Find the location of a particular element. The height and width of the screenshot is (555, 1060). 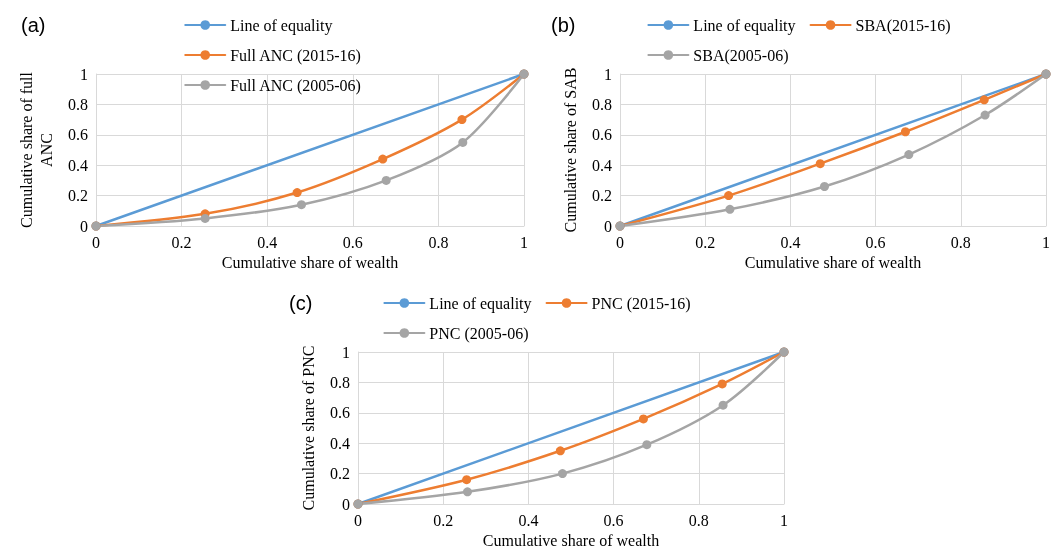

legend-label: Full ANC (2005-06) is located at coordinates (295, 85).